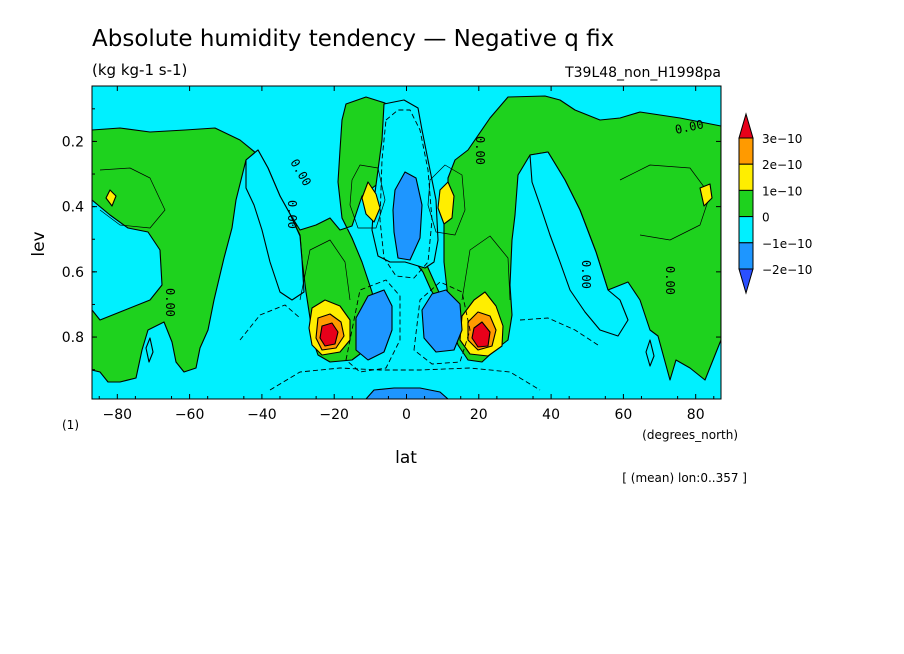  What do you see at coordinates (127, 260) in the screenshot?
I see `south-polar-cyan-hole` at bounding box center [127, 260].